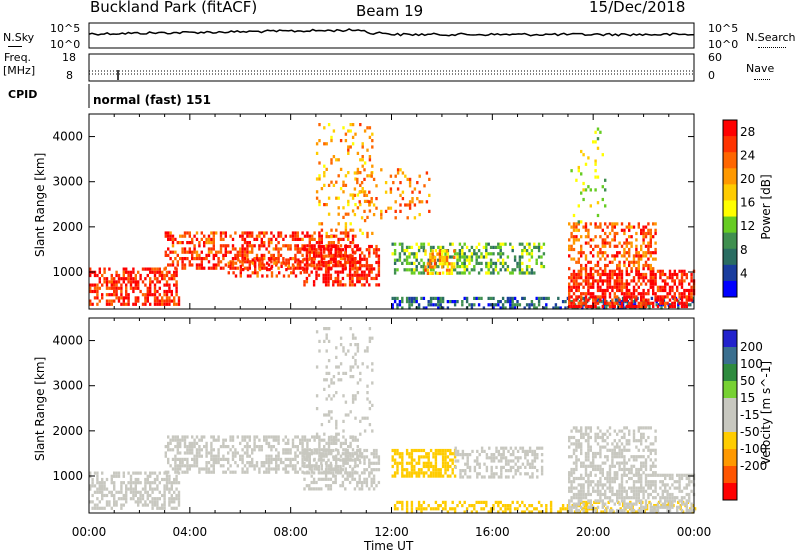  Describe the element at coordinates (730, 373) in the screenshot. I see `colorbar-swatch` at that location.